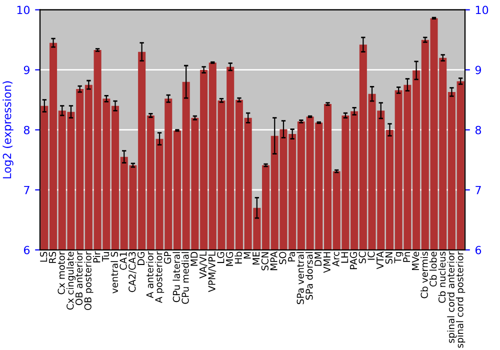 This screenshot has height=350, width=500. I want to click on x-tick-label: LG, so click(220, 257).